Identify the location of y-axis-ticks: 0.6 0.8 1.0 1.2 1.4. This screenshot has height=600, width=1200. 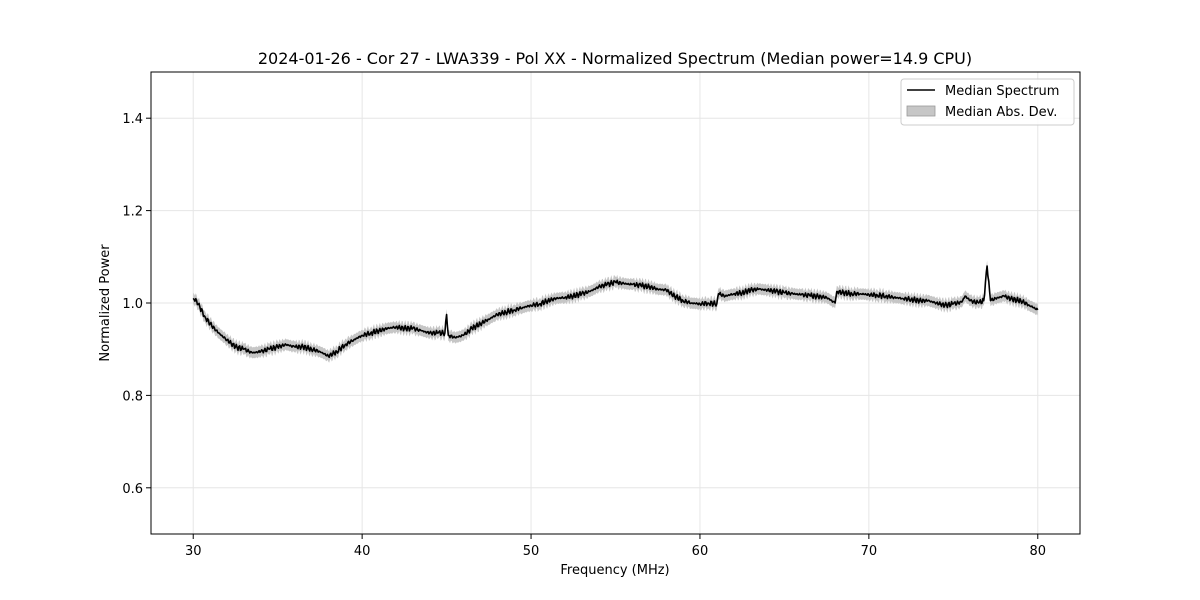
(136, 304).